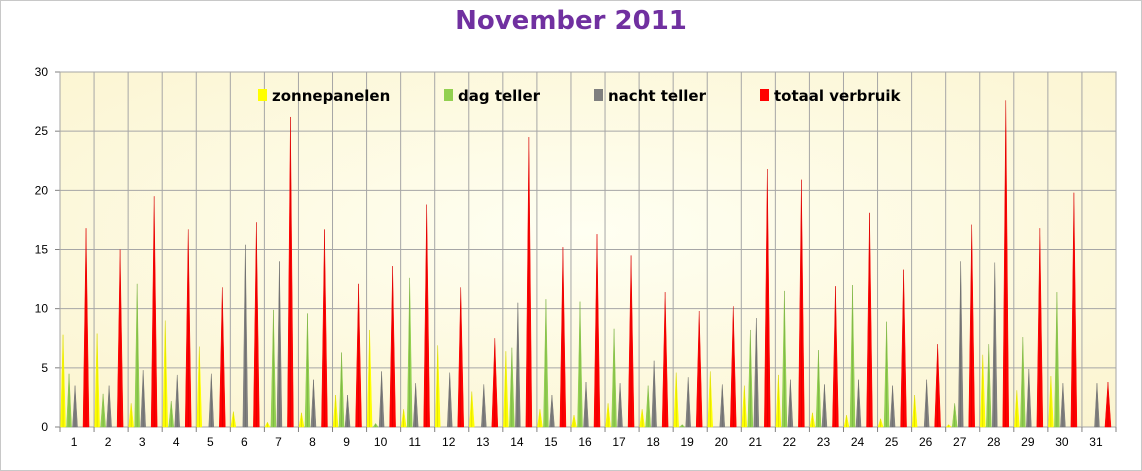 The height and width of the screenshot is (471, 1142). Describe the element at coordinates (346, 442) in the screenshot. I see `x-tick-label: 9` at that location.